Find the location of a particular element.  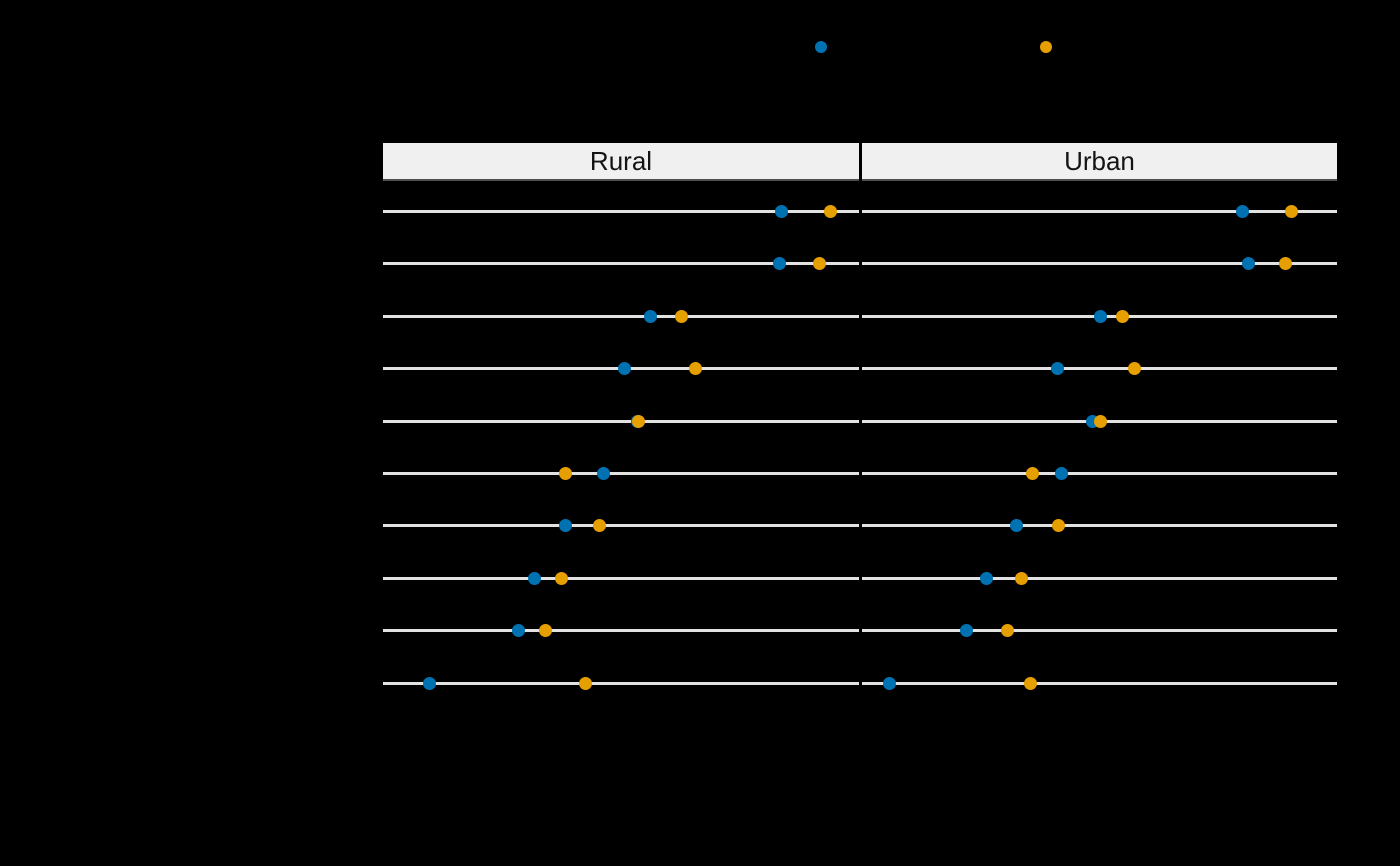

facet-strip-urban: Urban is located at coordinates (1099, 162).